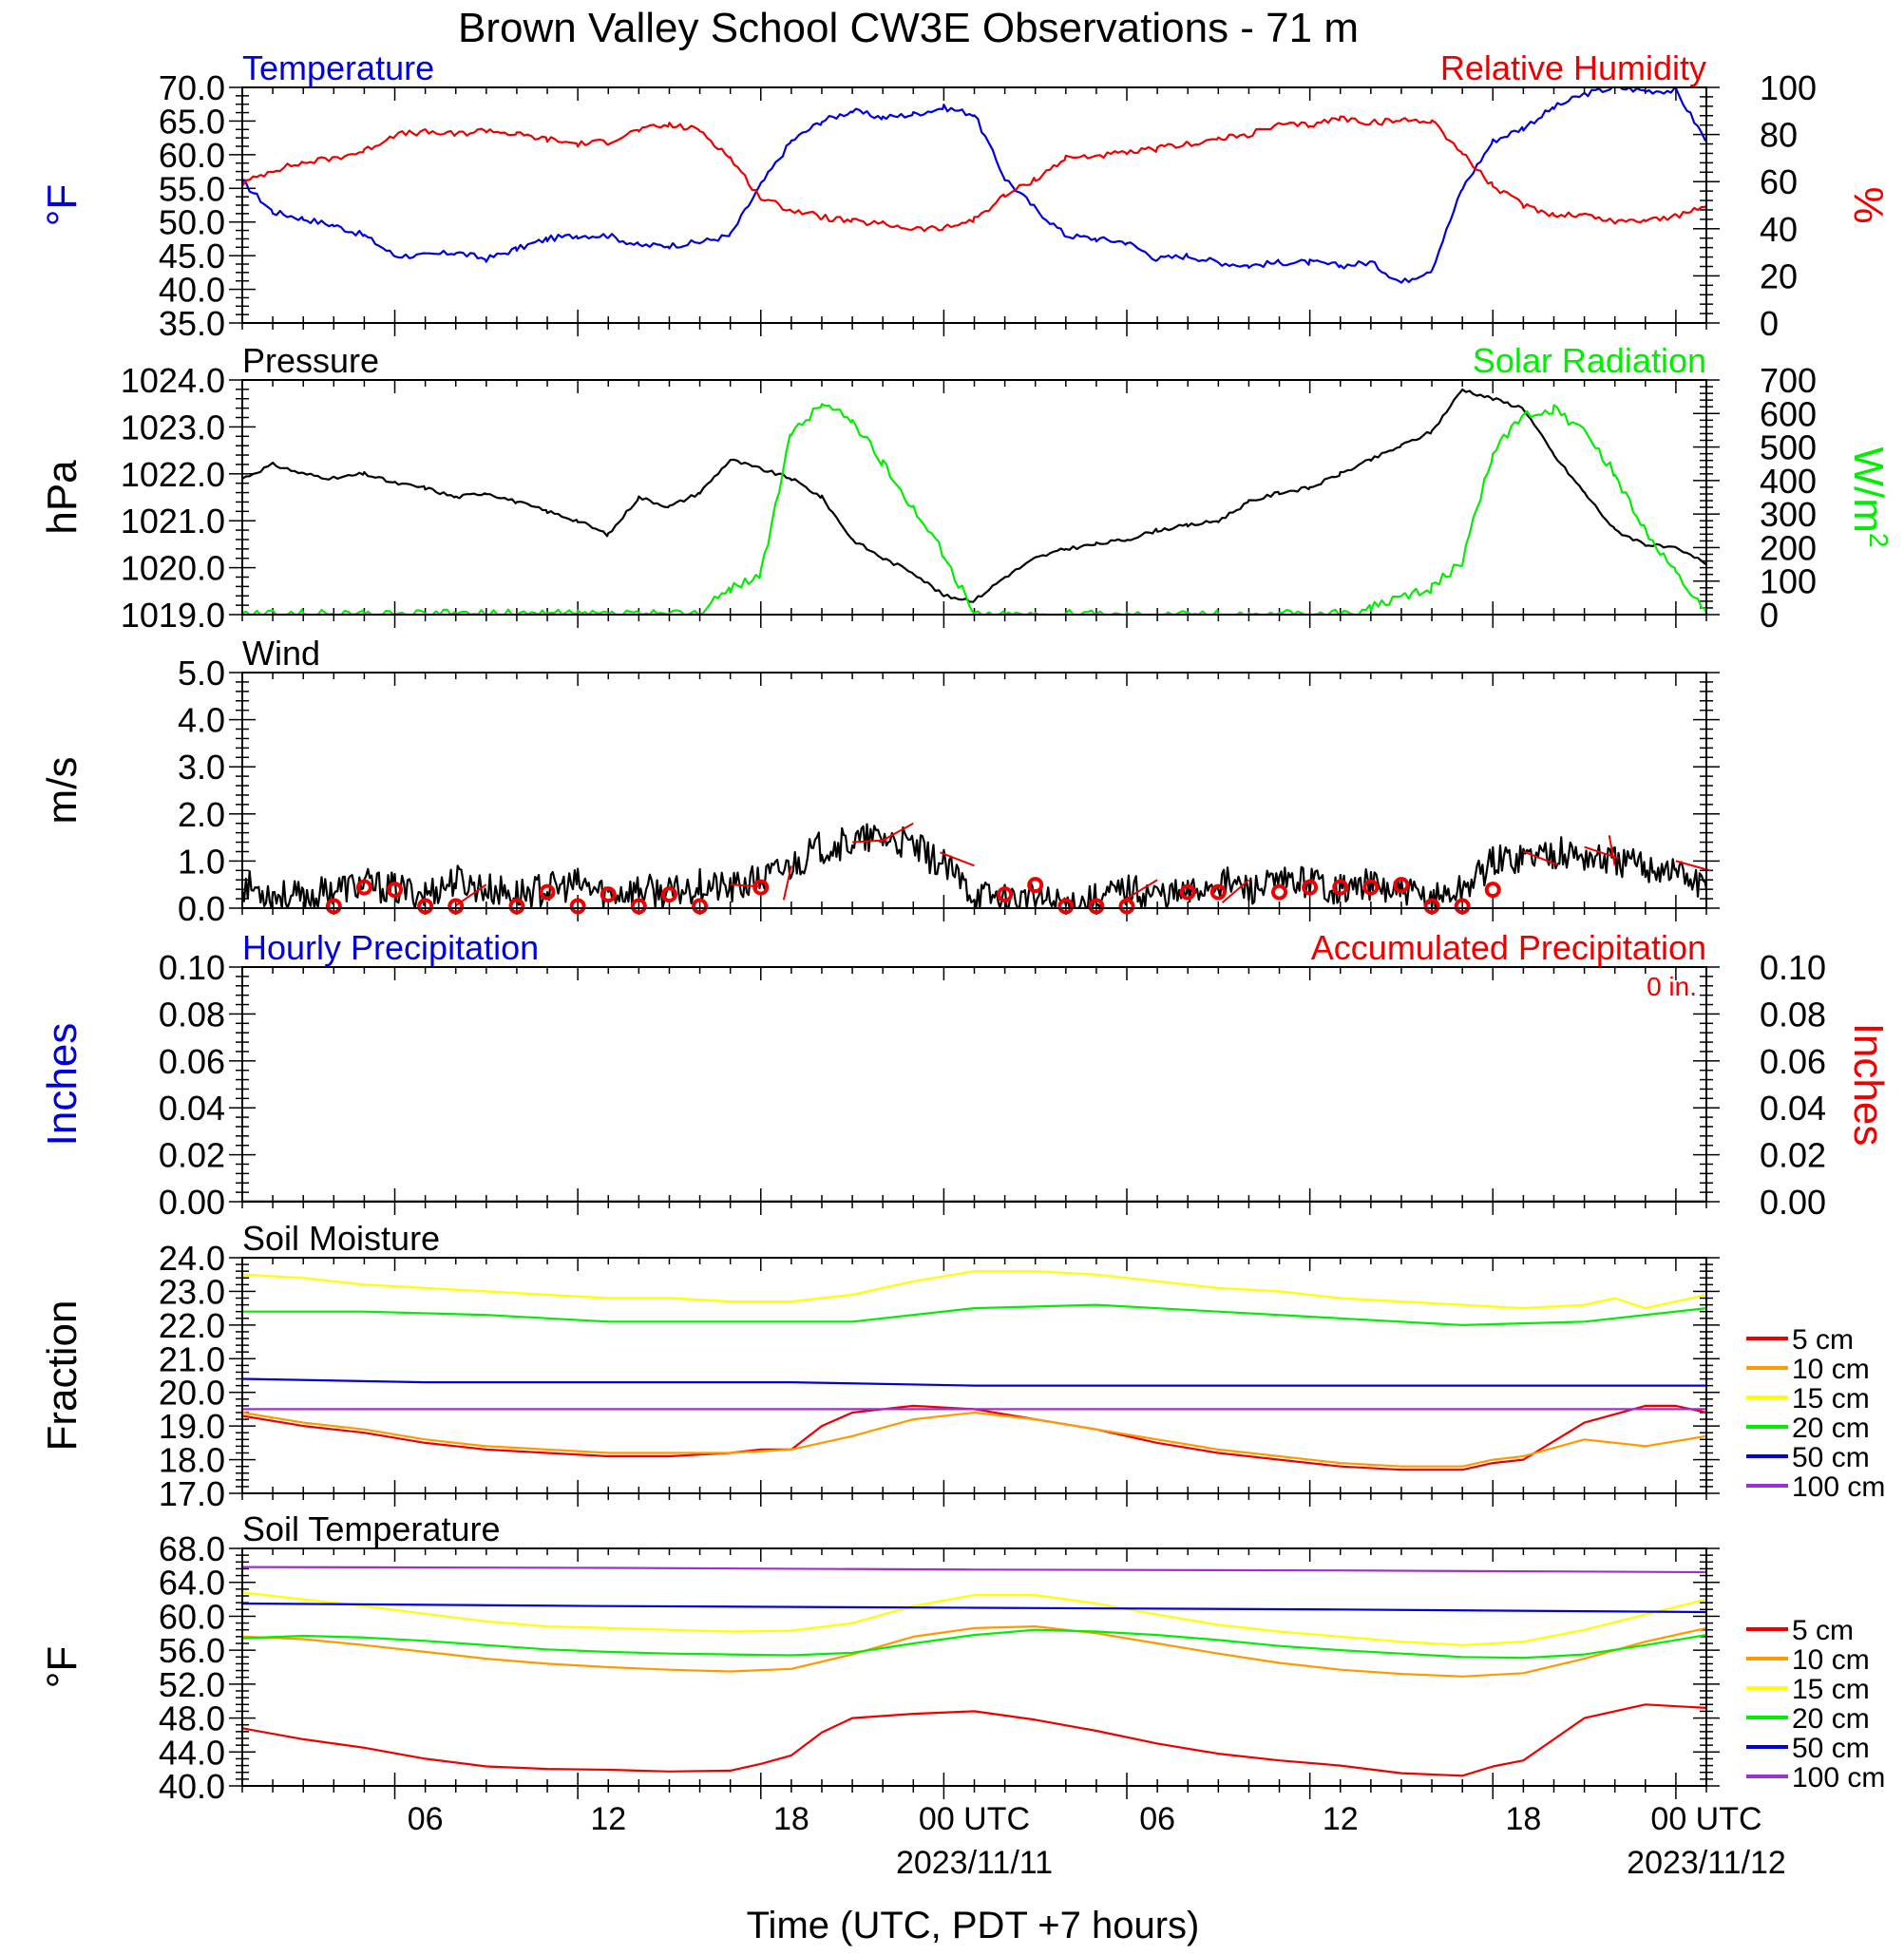 The width and height of the screenshot is (1904, 1955). Describe the element at coordinates (371, 1528) in the screenshot. I see `panel-title-left: Soil Temperature` at that location.